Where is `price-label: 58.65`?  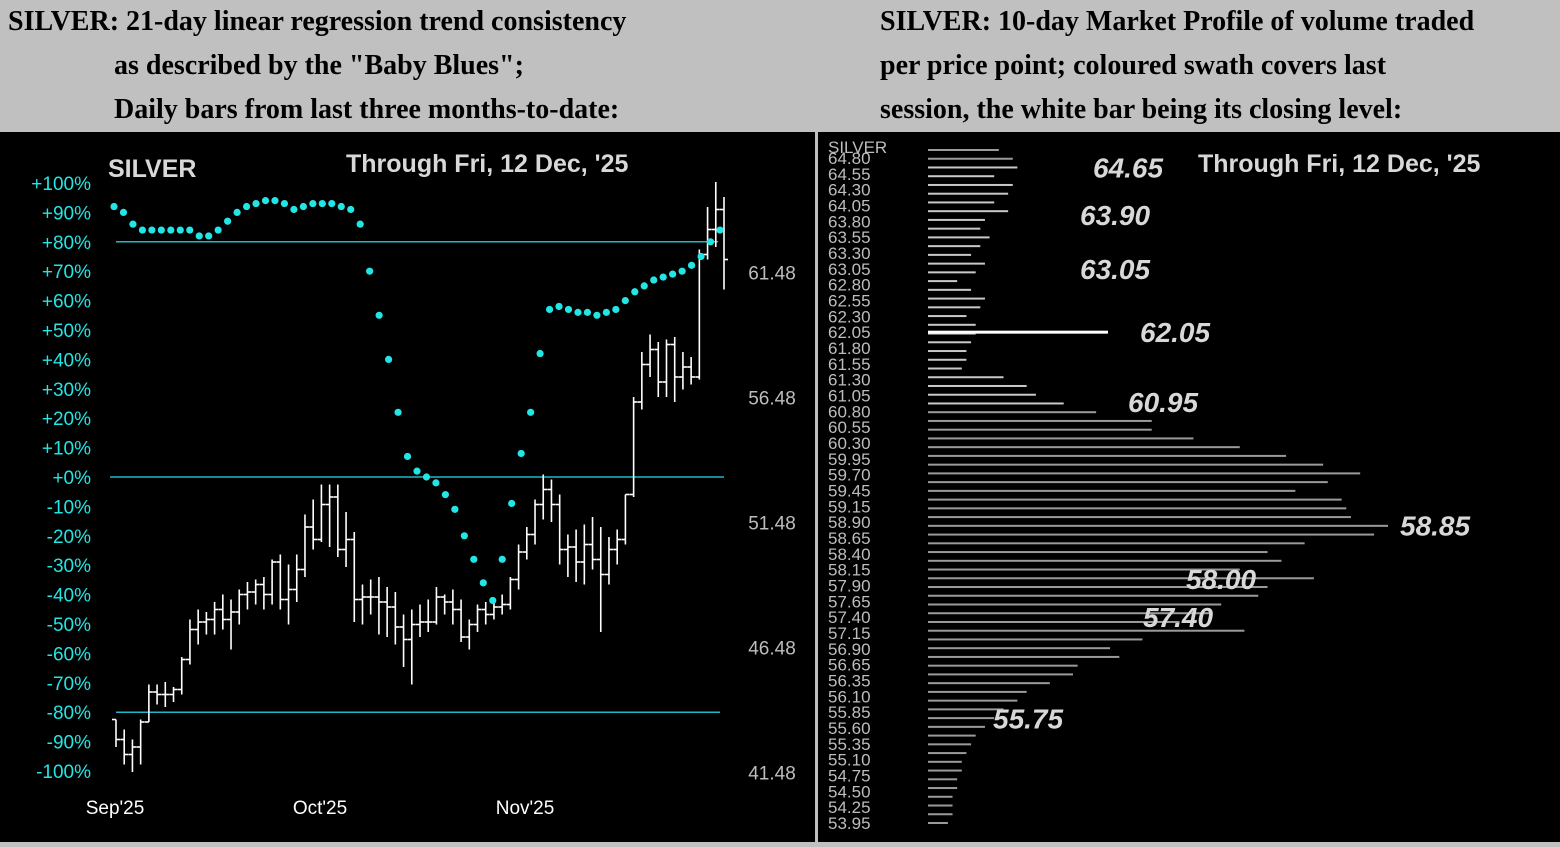
price-label: 58.65 is located at coordinates (849, 538).